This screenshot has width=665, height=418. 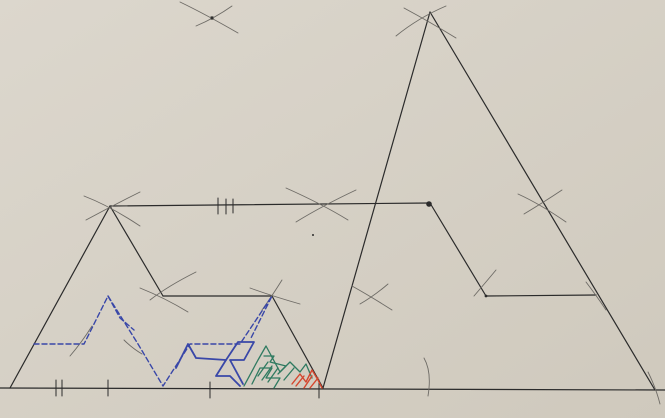 What do you see at coordinates (486, 296) in the screenshot?
I see `pencil-dot-right-node` at bounding box center [486, 296].